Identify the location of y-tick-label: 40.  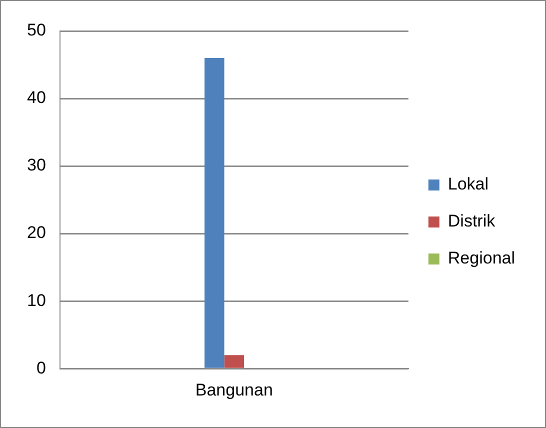
(36, 98).